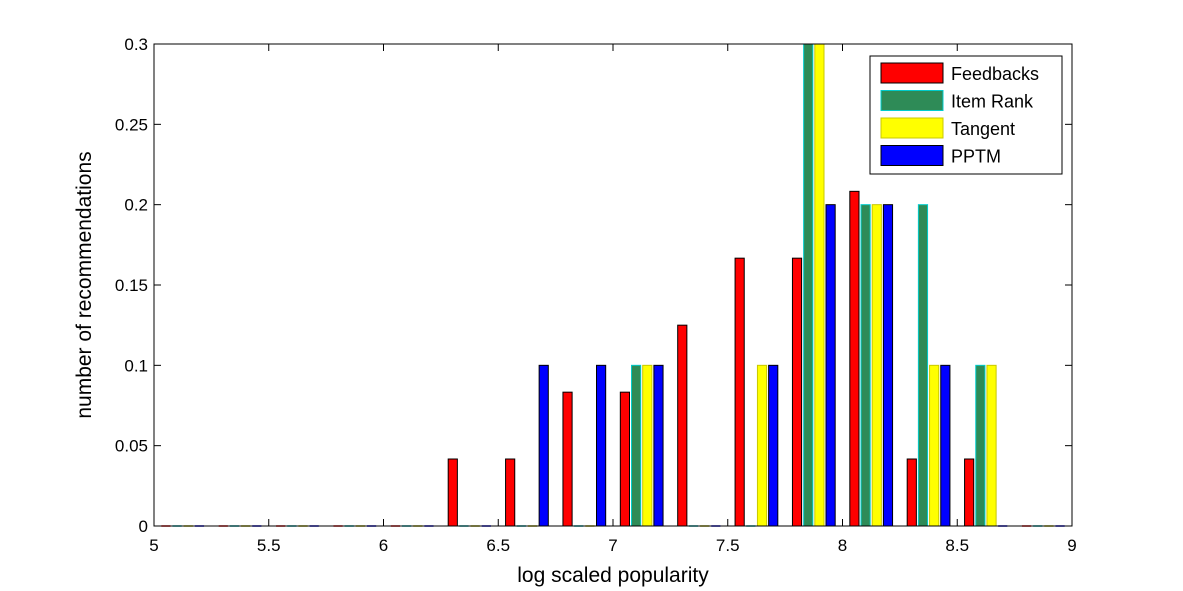 The width and height of the screenshot is (1183, 591). Describe the element at coordinates (992, 102) in the screenshot. I see `legend-label: Item Rank` at that location.